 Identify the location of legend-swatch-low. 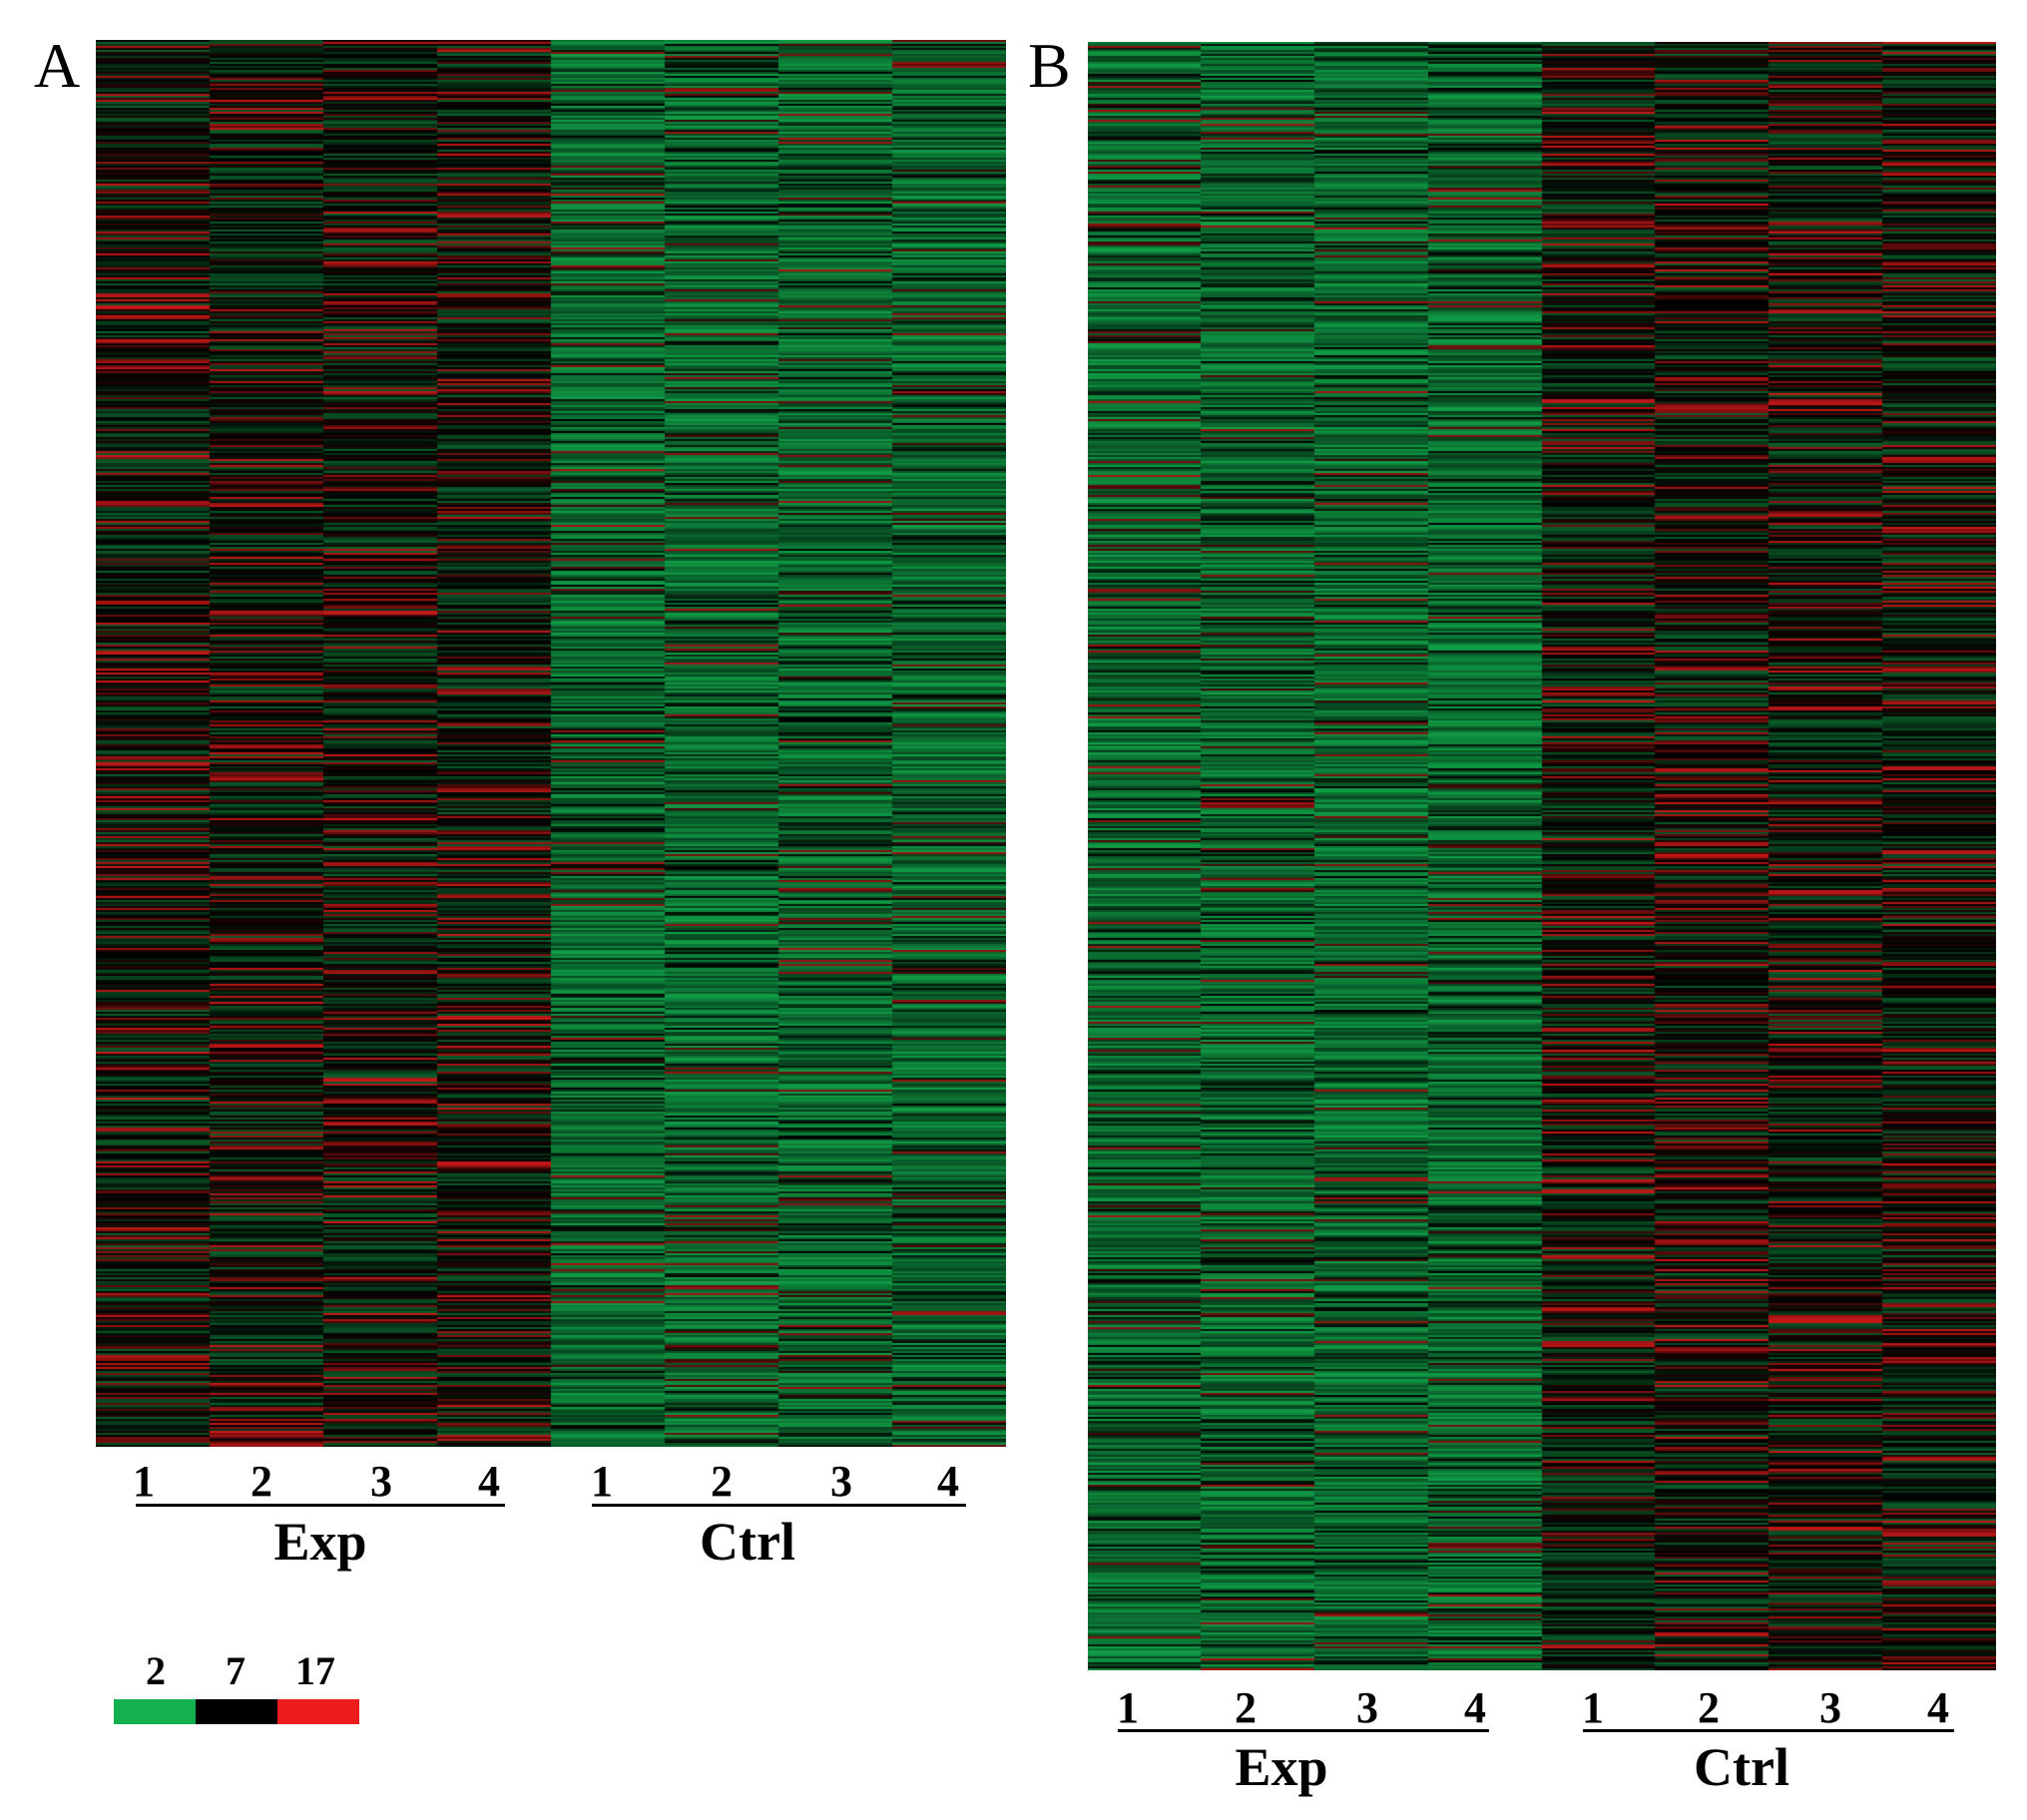
(155, 1712).